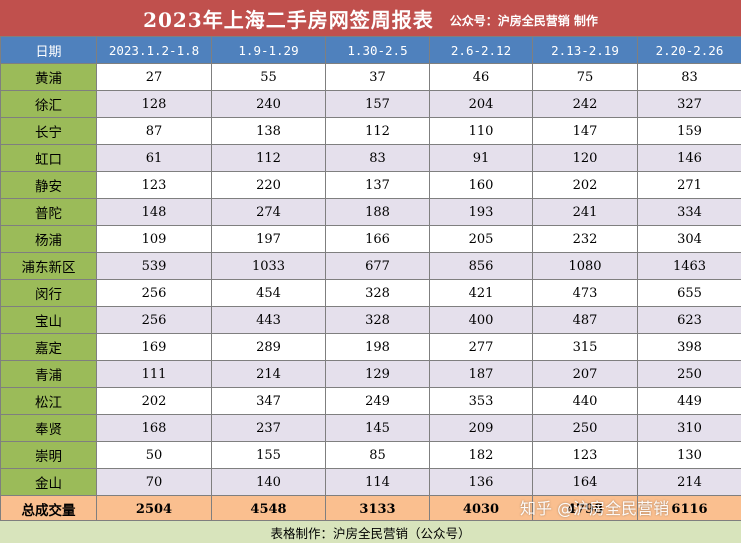 The height and width of the screenshot is (543, 741). What do you see at coordinates (269, 239) in the screenshot?
I see `value-cell: 197` at bounding box center [269, 239].